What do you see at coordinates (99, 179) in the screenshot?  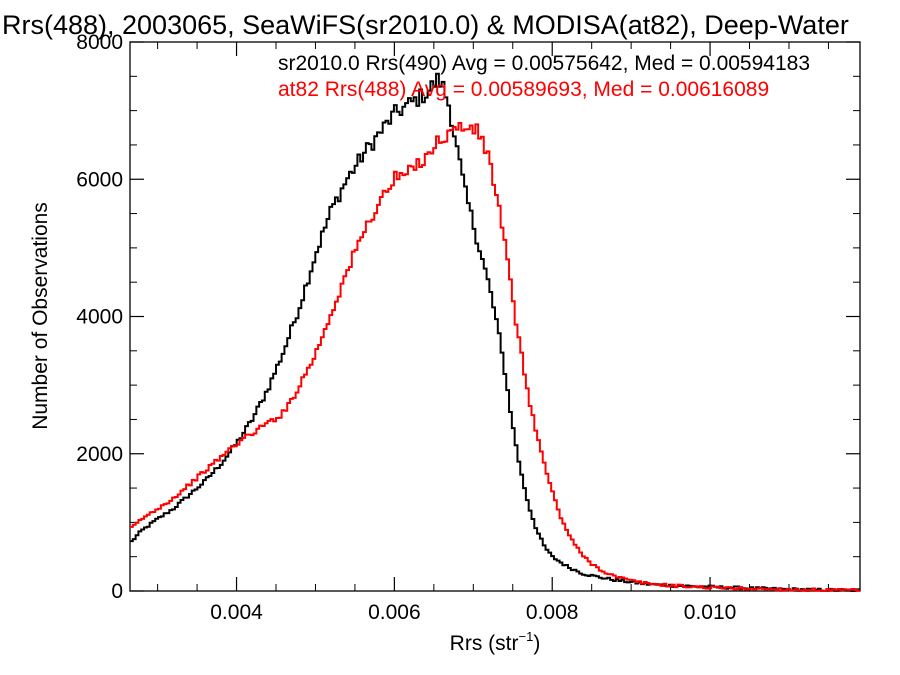 I see `y-tick-label: 6000` at bounding box center [99, 179].